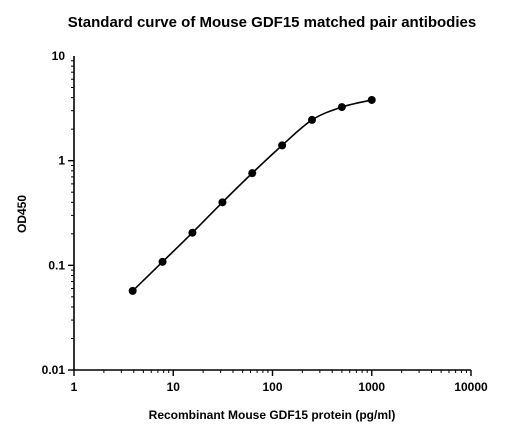 The height and width of the screenshot is (437, 514). I want to click on y-tick-label: 0.01, so click(54, 370).